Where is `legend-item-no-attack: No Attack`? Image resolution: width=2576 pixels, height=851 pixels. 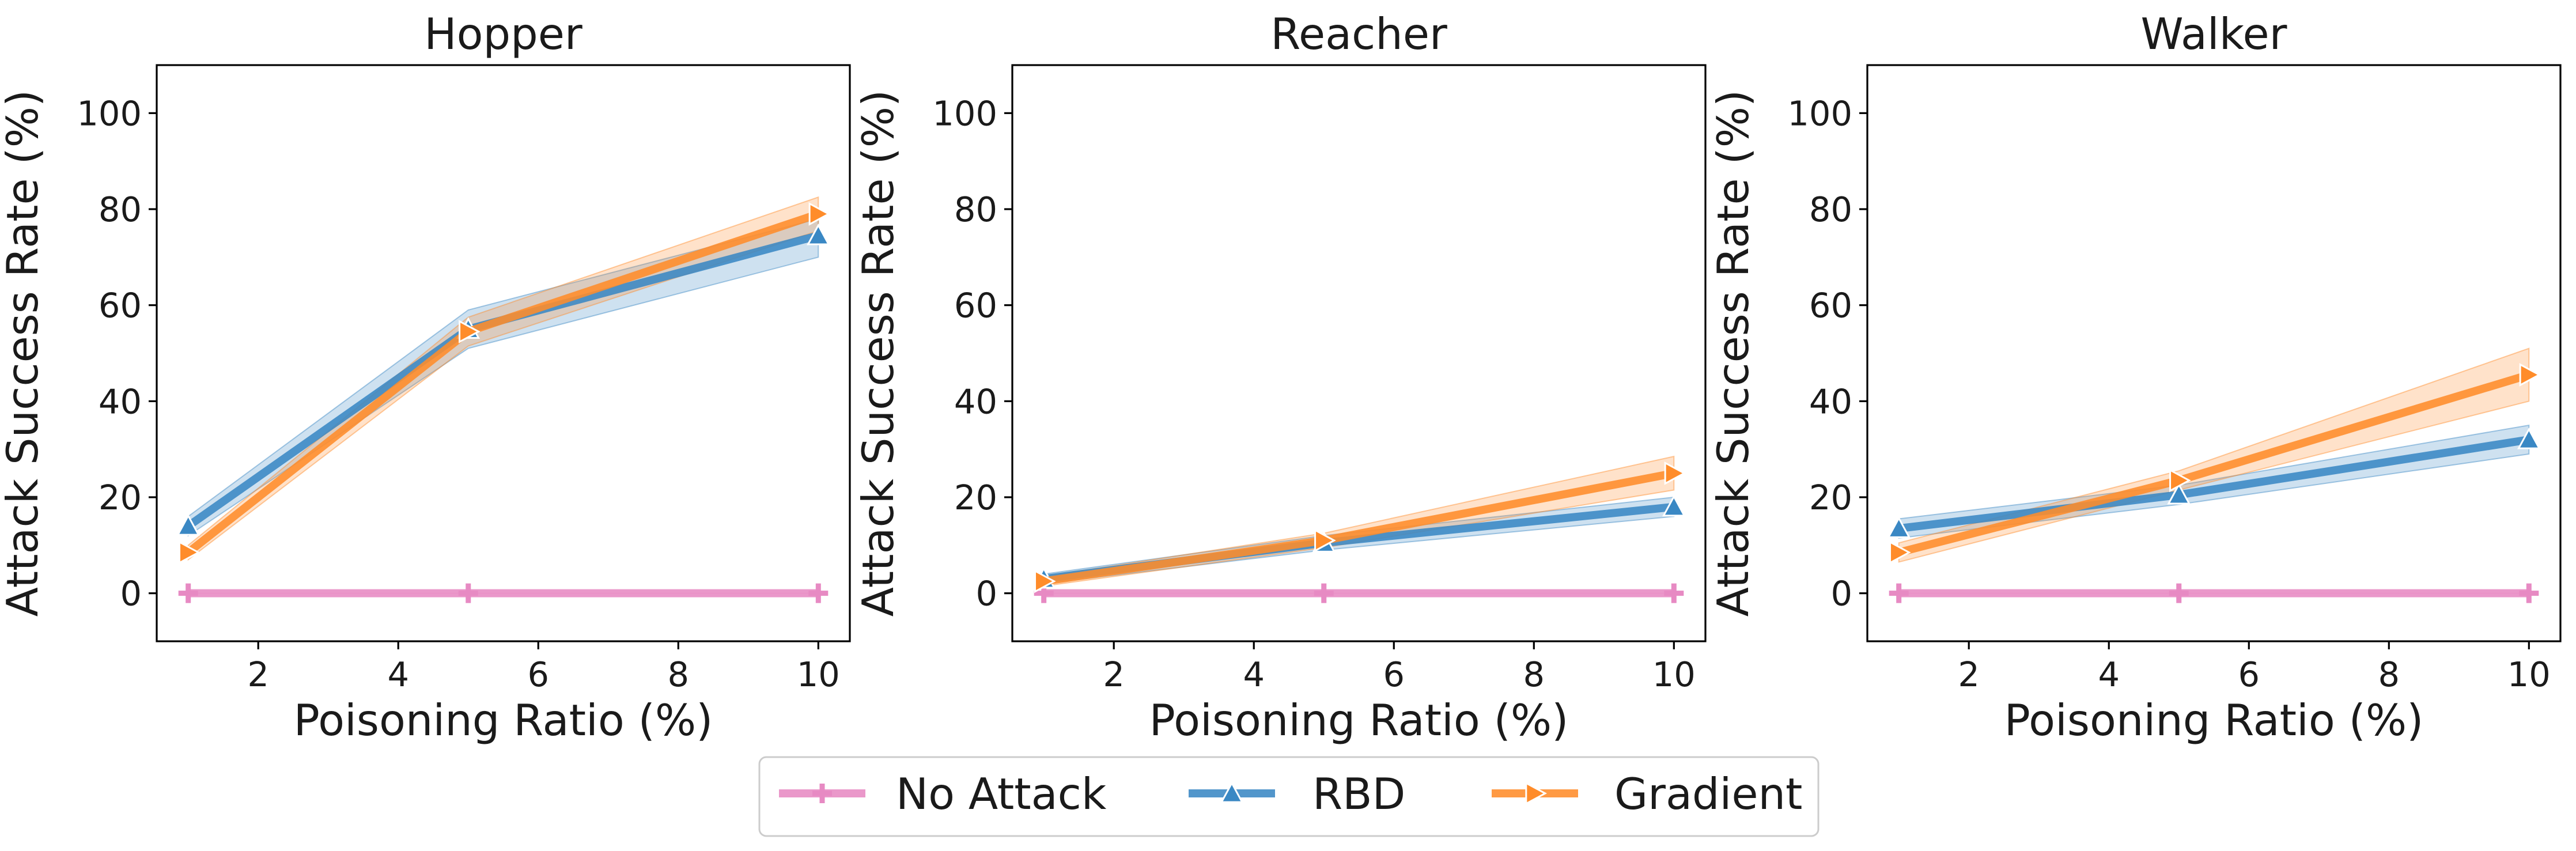 legend-item-no-attack: No Attack is located at coordinates (943, 794).